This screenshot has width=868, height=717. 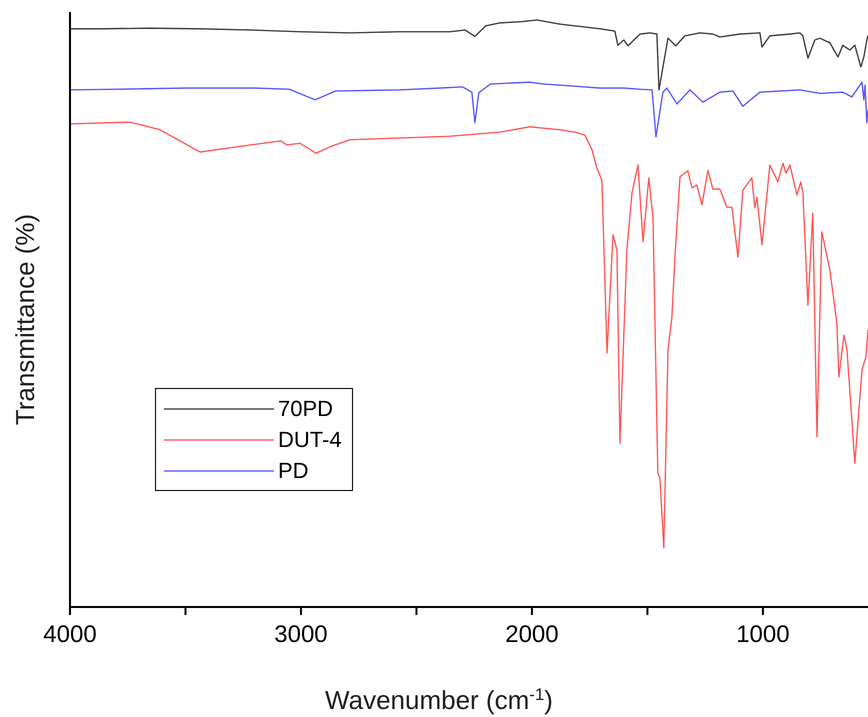 What do you see at coordinates (306, 409) in the screenshot?
I see `legend-label: 70PD` at bounding box center [306, 409].